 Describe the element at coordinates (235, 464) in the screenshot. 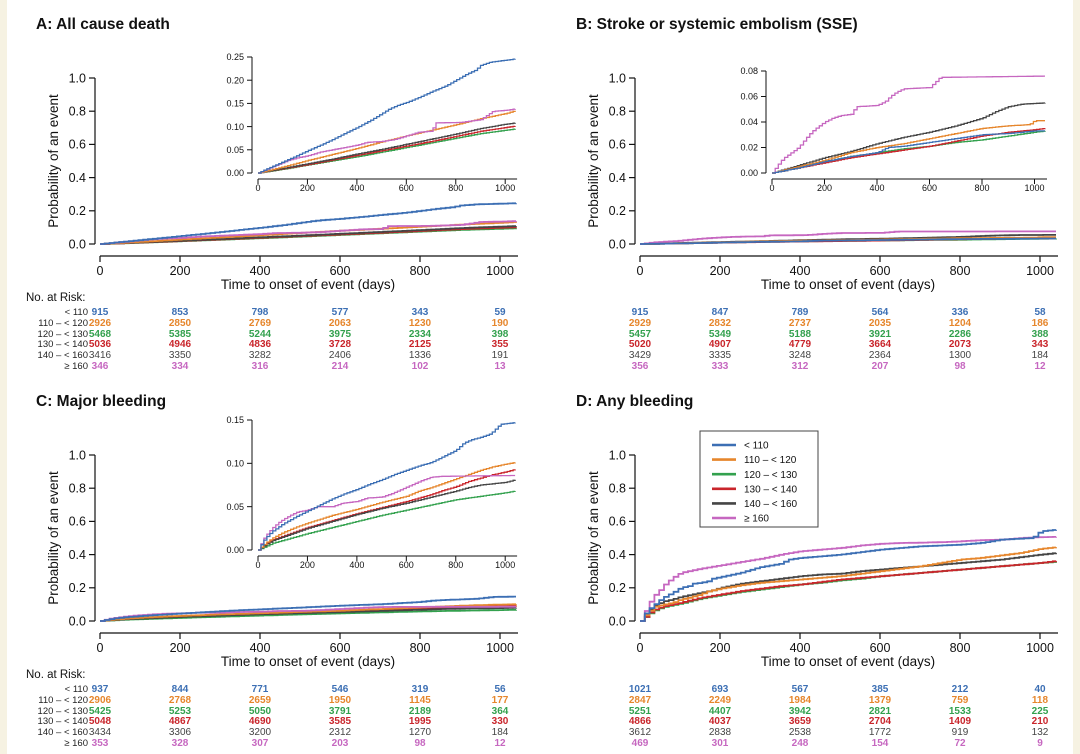

I see `inset-y-tick-label: 0.10` at that location.